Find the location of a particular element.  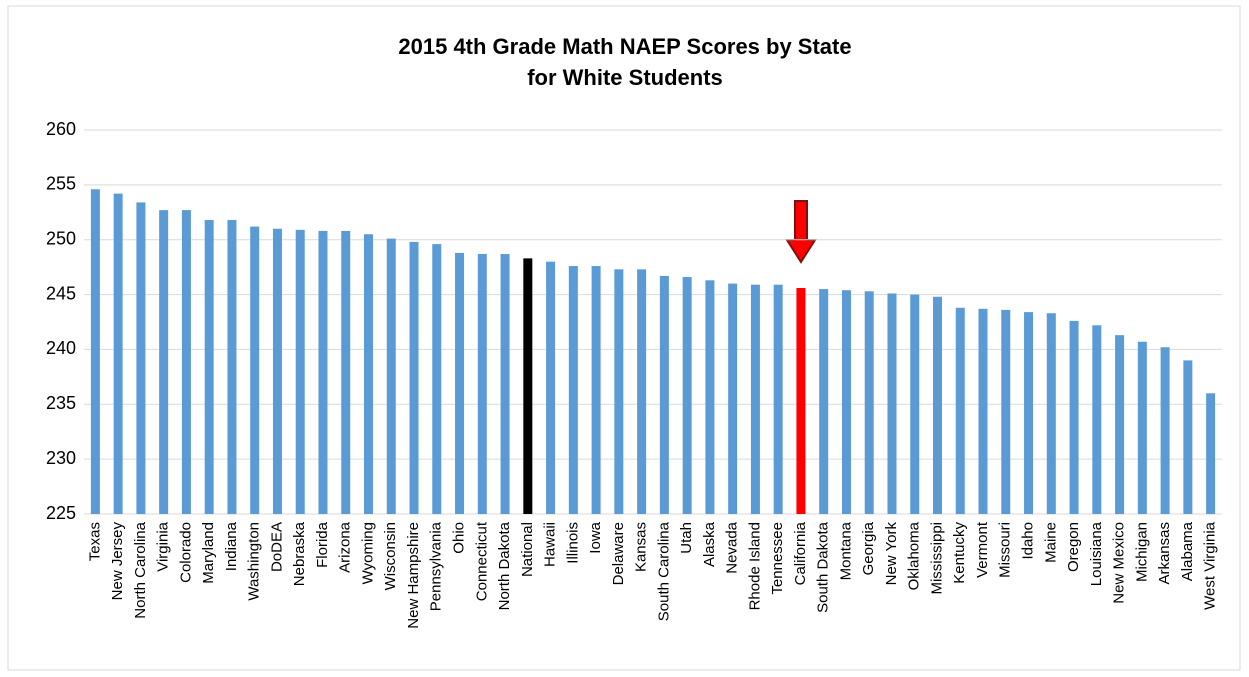

y-tick-label: 255 is located at coordinates (61, 184).